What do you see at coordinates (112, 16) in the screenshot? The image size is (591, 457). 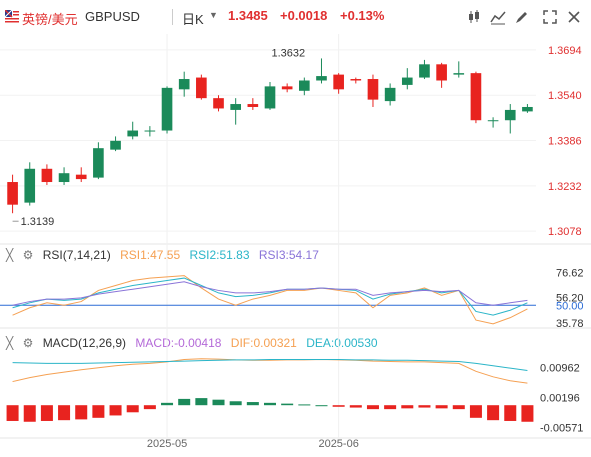 I see `symbol-label: GBPUSD` at bounding box center [112, 16].